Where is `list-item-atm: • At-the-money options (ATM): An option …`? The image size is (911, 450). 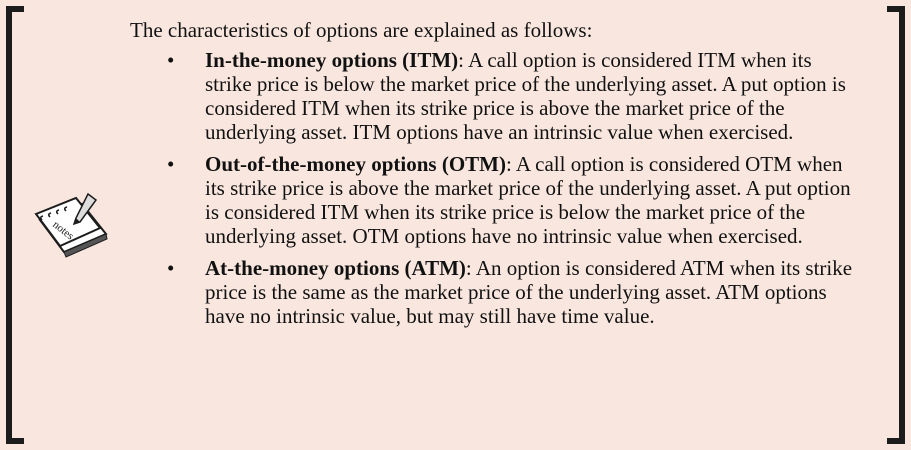
list-item-atm: • At-the-money options (ATM): An option … is located at coordinates (495, 292).